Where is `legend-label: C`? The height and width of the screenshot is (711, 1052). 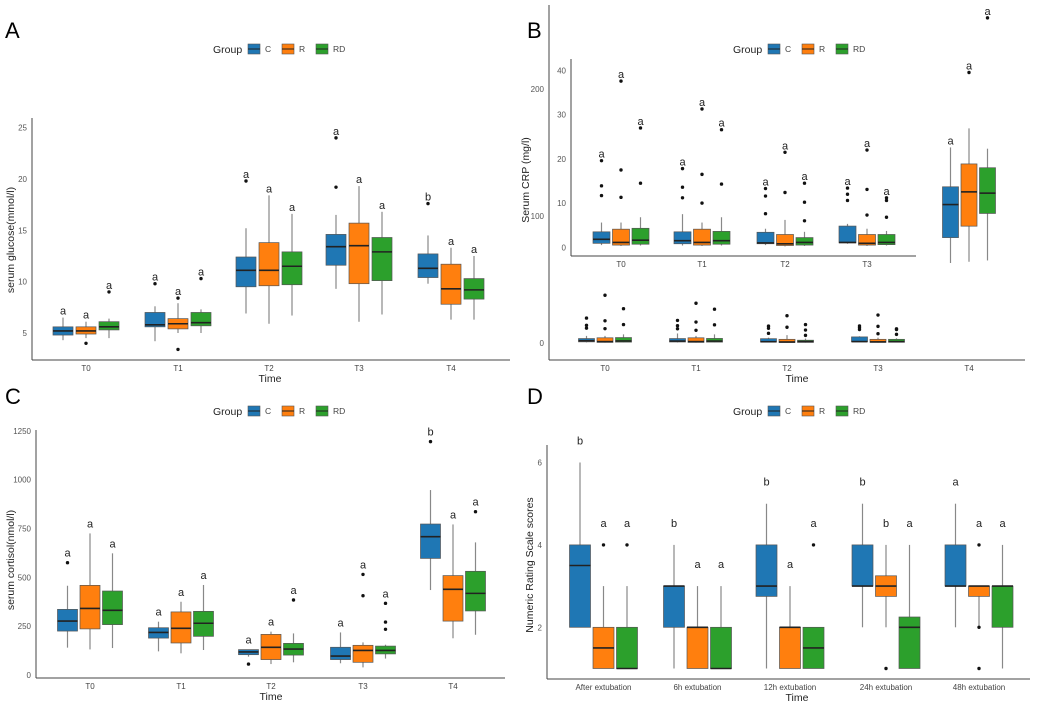
legend-label: C is located at coordinates (788, 411).